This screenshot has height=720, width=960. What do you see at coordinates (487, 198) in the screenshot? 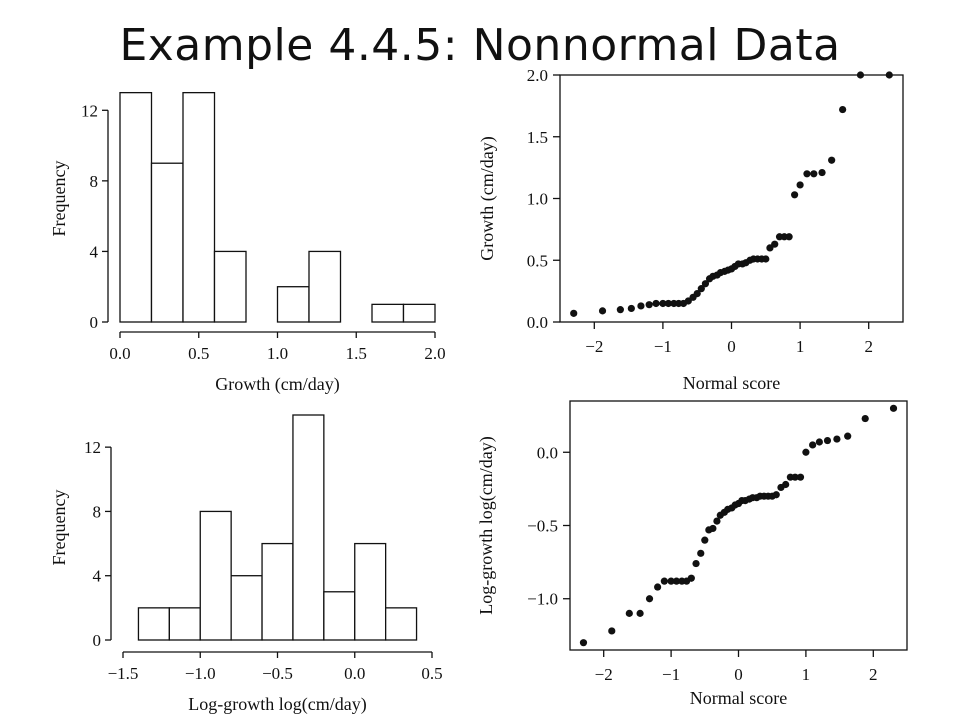
I see `y-axis-label: Growth (cm/day)` at bounding box center [487, 198].